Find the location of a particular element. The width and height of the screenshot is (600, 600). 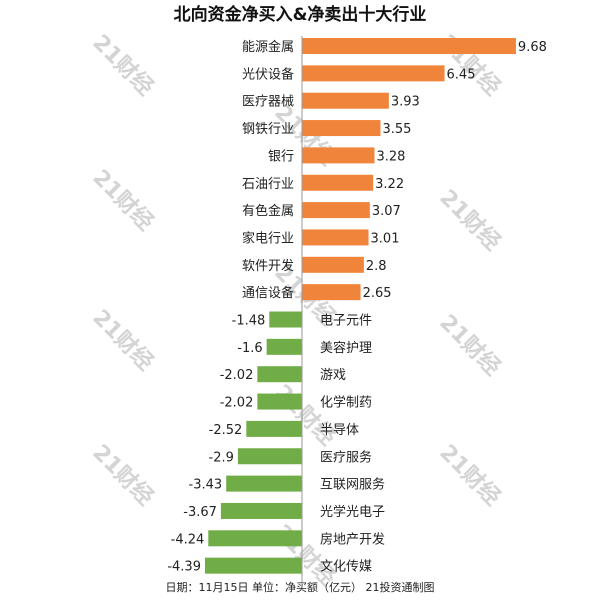

category-label-8: 软件开发 is located at coordinates (268, 266).